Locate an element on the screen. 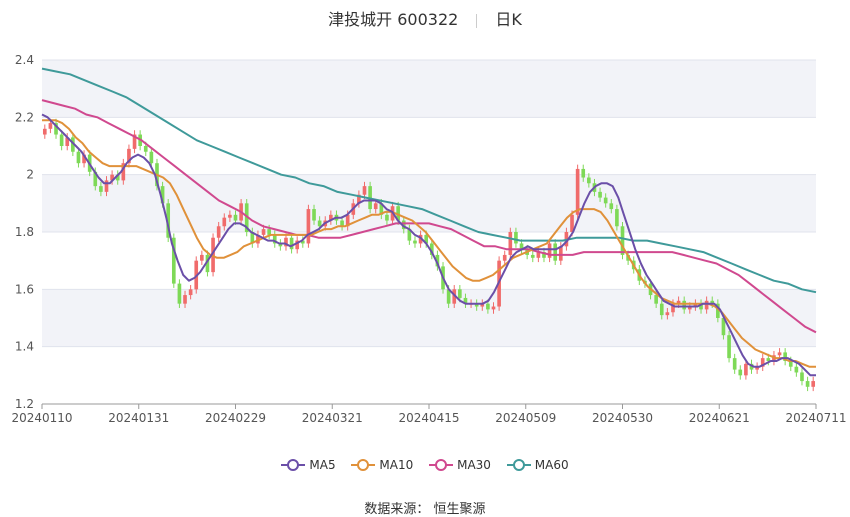 This screenshot has height=517, width=850. legend-item-ma5: MA5 is located at coordinates (308, 465).